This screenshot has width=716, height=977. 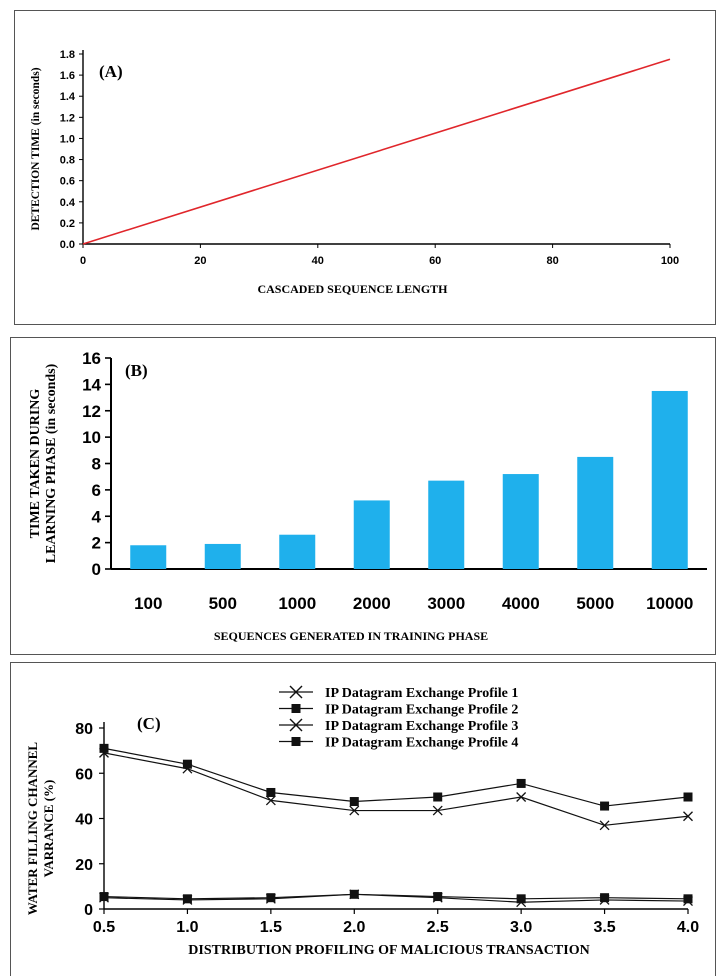 What do you see at coordinates (688, 927) in the screenshot?
I see `chart-c-x-tick-label: 4.0` at bounding box center [688, 927].